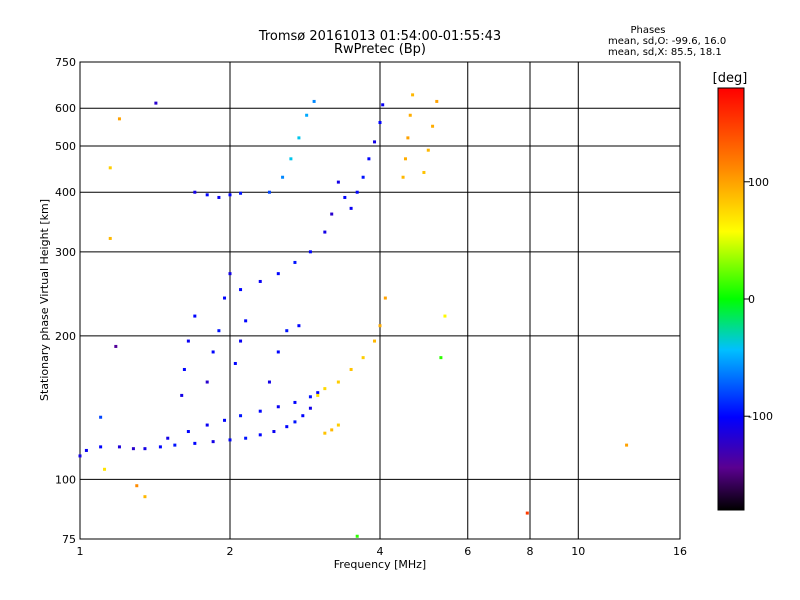 This screenshot has width=800, height=600. What do you see at coordinates (380, 49) in the screenshot?
I see `chart-subtitle: RwPretec (Bp)` at bounding box center [380, 49].